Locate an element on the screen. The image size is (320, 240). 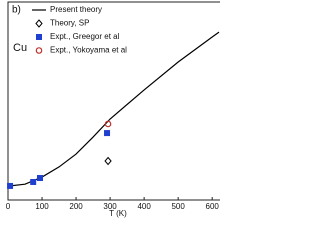
legend-label: Expt., Yokoyama et al is located at coordinates (88, 50).